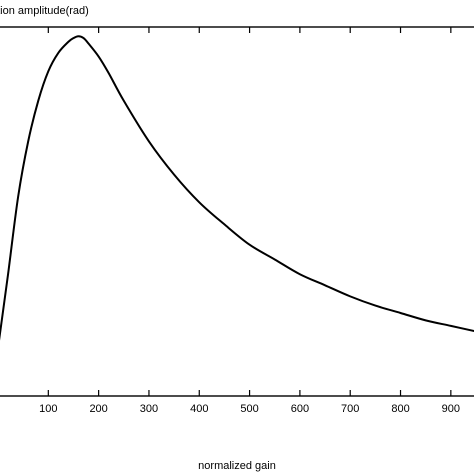 The width and height of the screenshot is (474, 474). I want to click on x-tick-label-200: 200, so click(98, 409).